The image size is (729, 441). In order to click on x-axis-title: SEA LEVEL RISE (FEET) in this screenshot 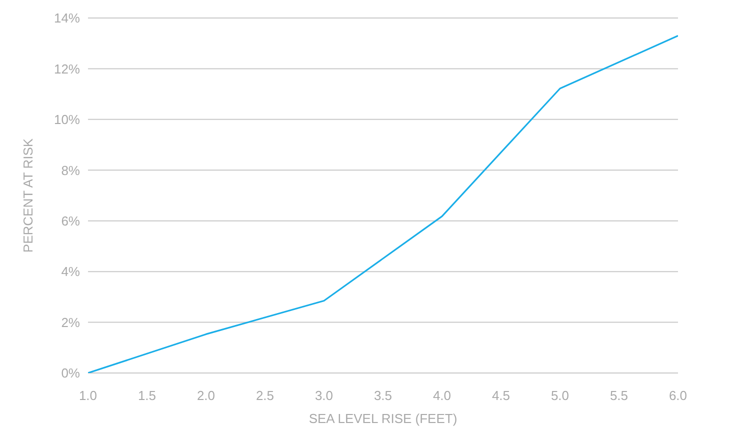, I will do `click(383, 418)`.